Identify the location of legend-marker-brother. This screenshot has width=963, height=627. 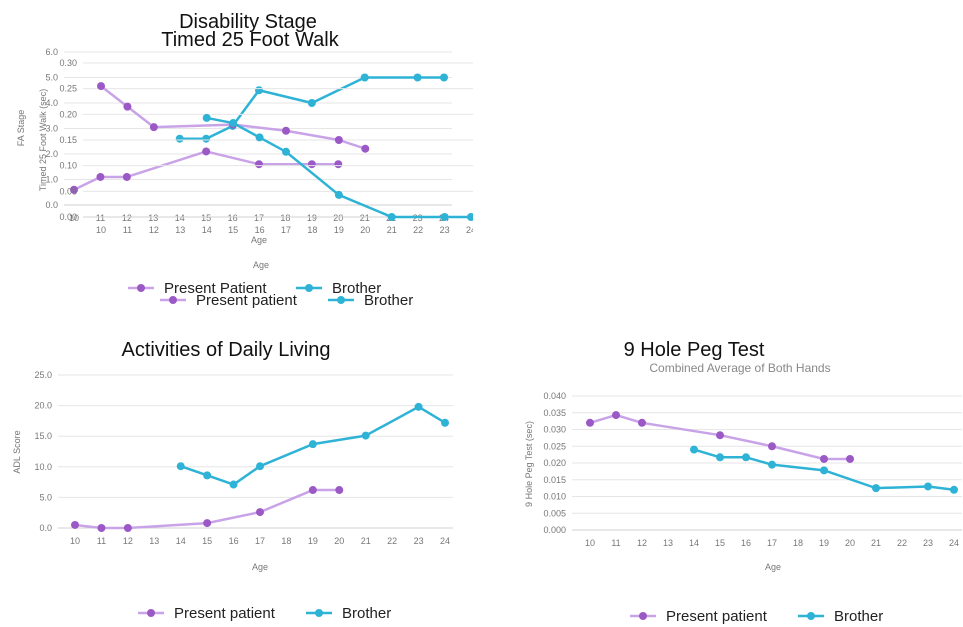
(319, 613).